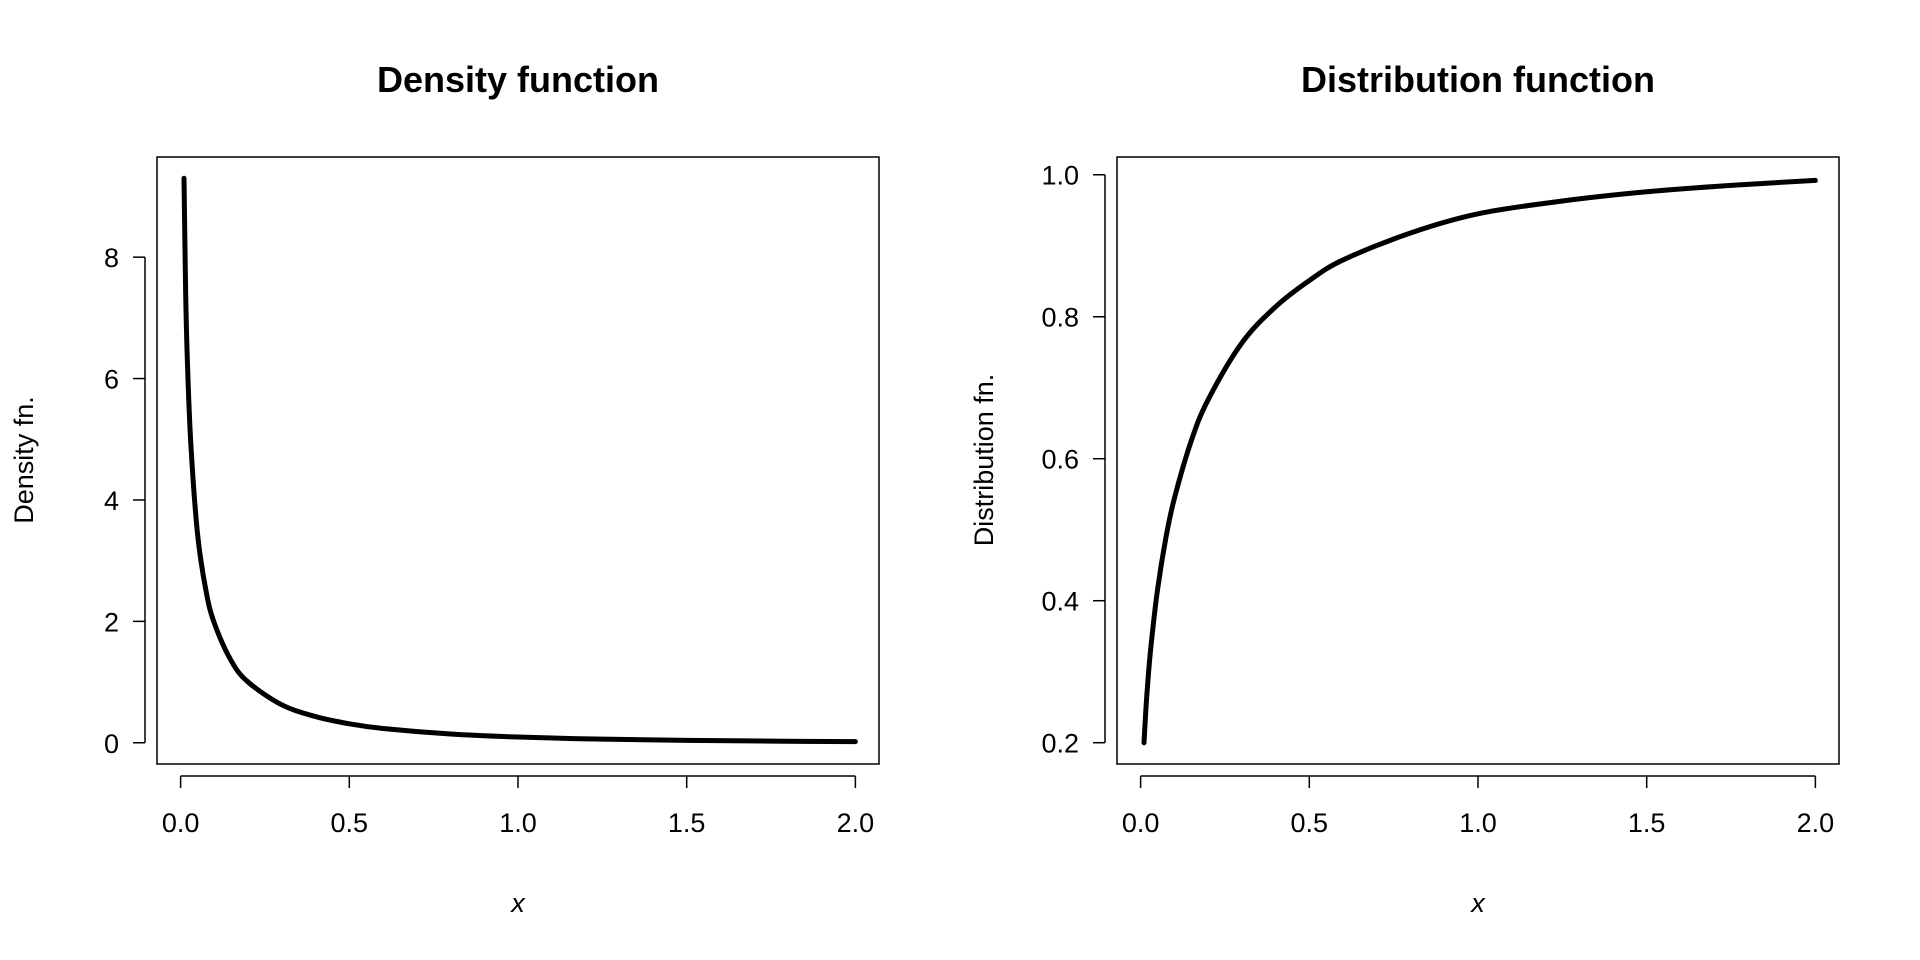 The width and height of the screenshot is (1920, 960). What do you see at coordinates (111, 258) in the screenshot?
I see `density-y-tick-label: 8` at bounding box center [111, 258].